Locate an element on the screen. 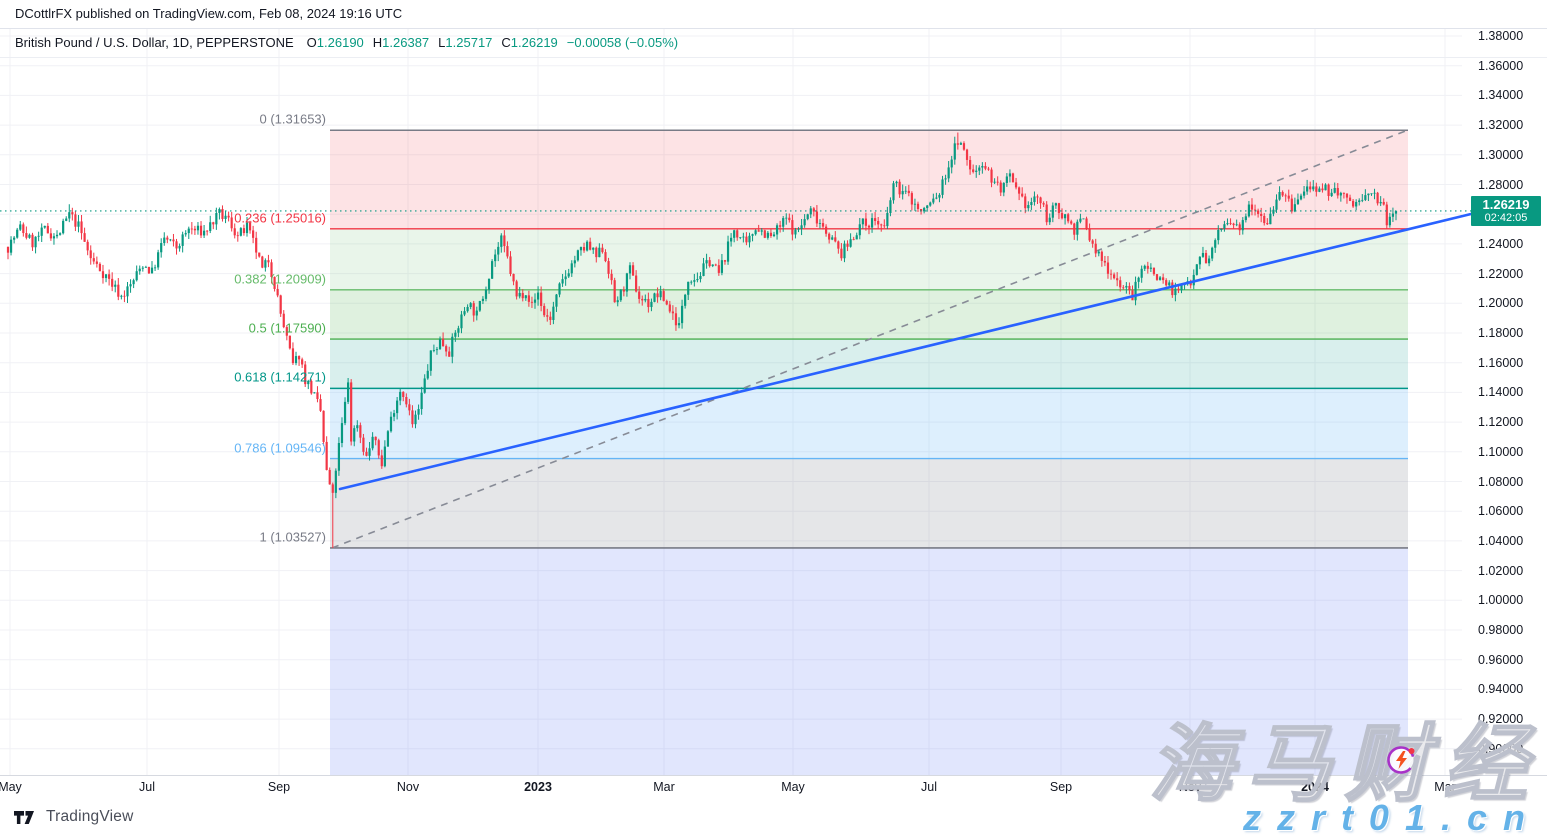 This screenshot has height=836, width=1547. time-axis: May Jul Sep Nov 2023 Mar May Jul Sep Nov 2024 Mar is located at coordinates (773, 788).